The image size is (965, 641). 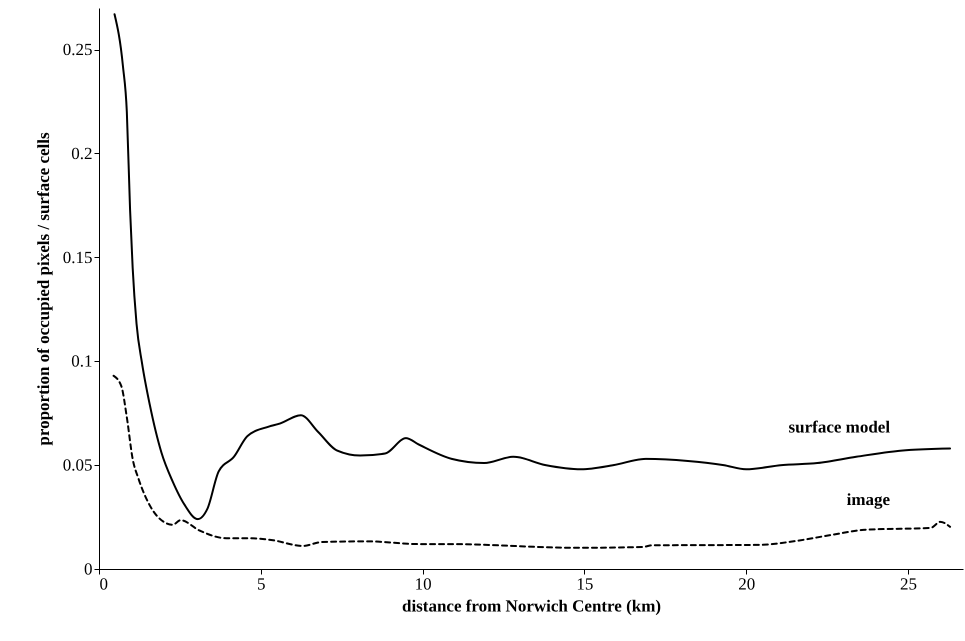 What do you see at coordinates (88, 569) in the screenshot?
I see `y-tick-label: 0` at bounding box center [88, 569].